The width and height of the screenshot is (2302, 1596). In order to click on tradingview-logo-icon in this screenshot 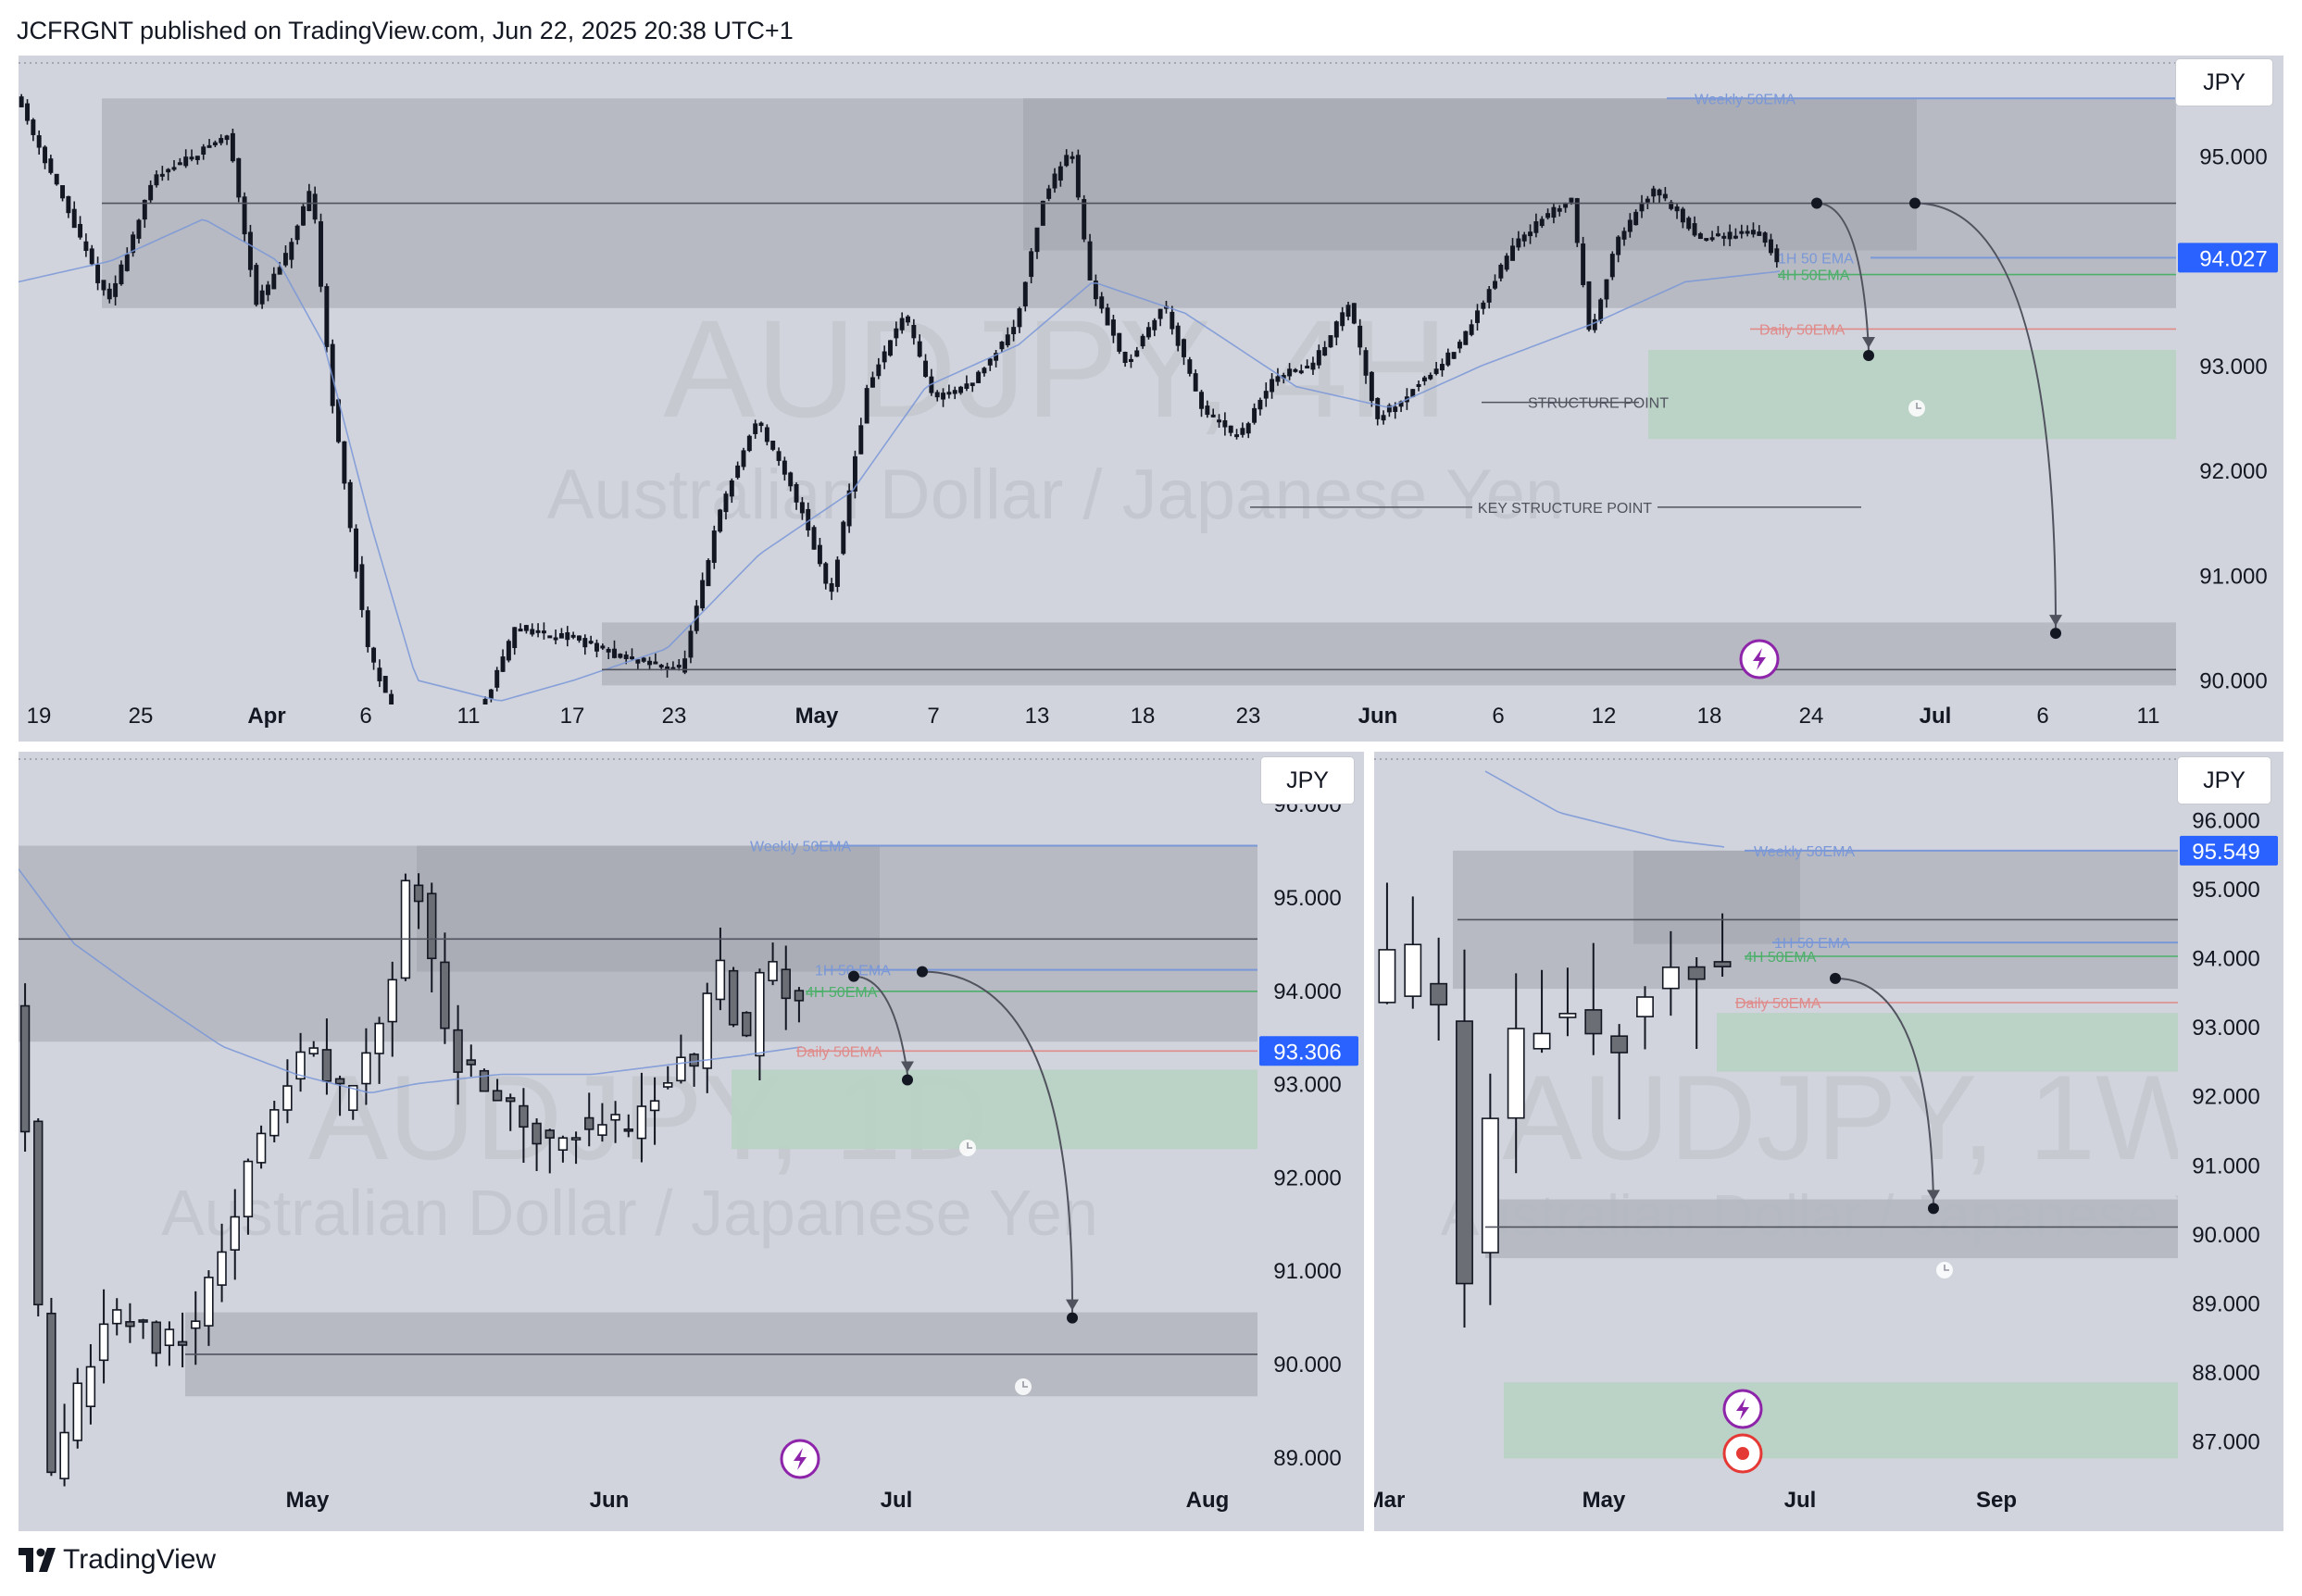, I will do `click(37, 1560)`.